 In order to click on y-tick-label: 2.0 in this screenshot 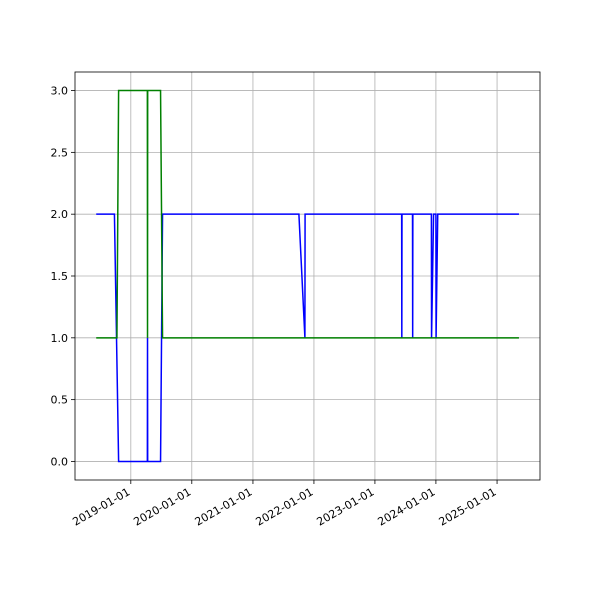, I will do `click(60, 214)`.